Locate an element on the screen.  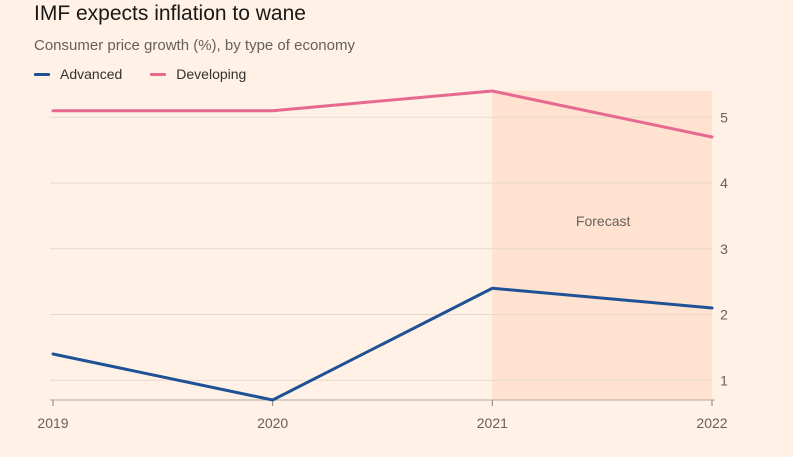
legend-item-advanced: Advanced is located at coordinates (78, 74).